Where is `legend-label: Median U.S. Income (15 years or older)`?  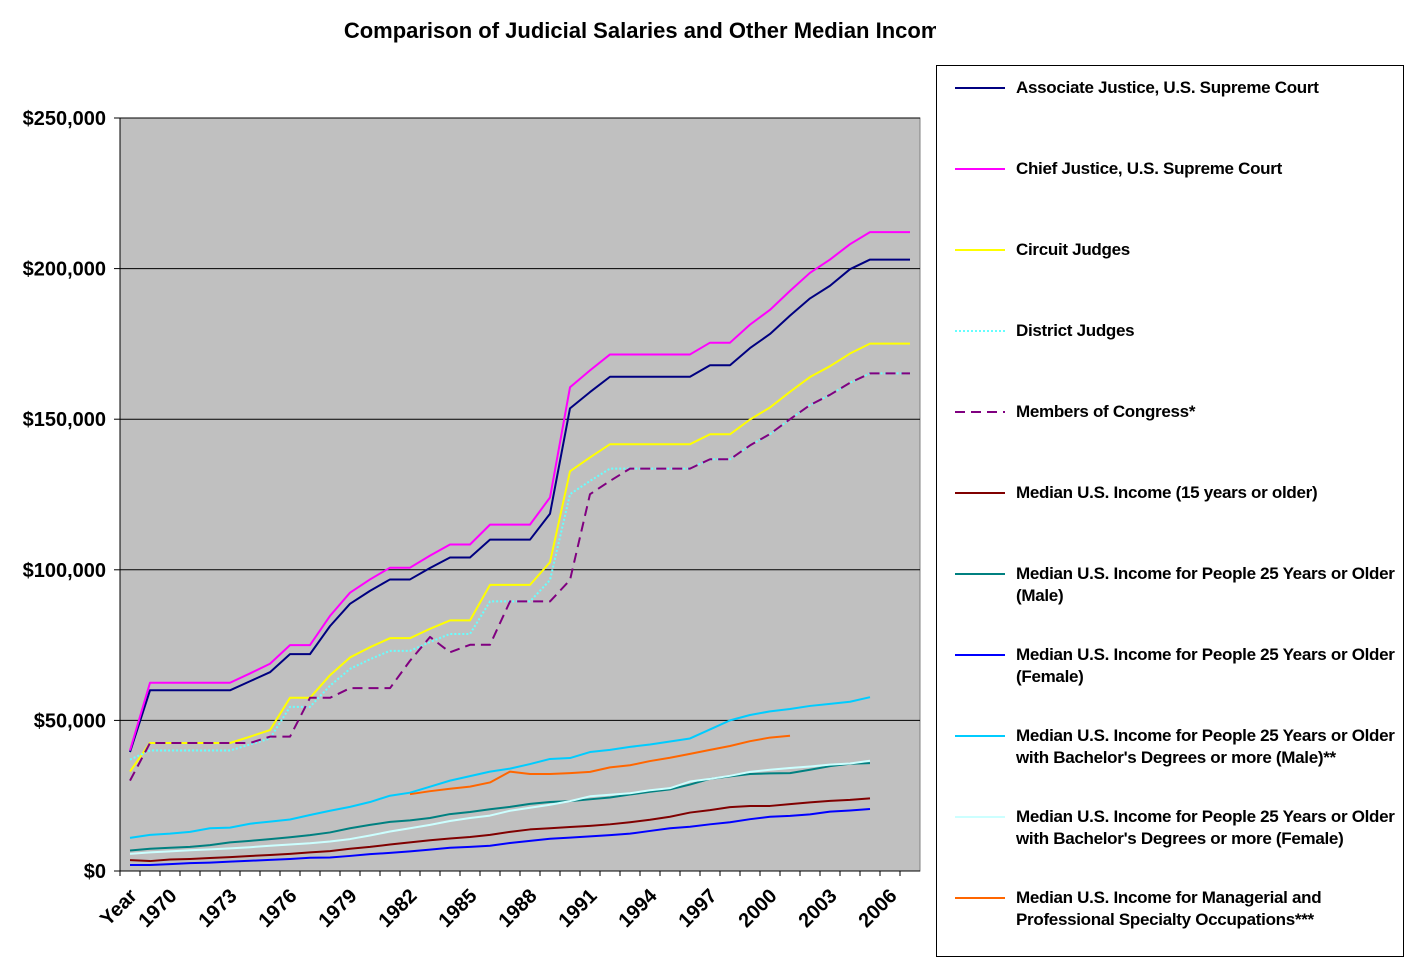 legend-label: Median U.S. Income (15 years or older) is located at coordinates (1167, 492).